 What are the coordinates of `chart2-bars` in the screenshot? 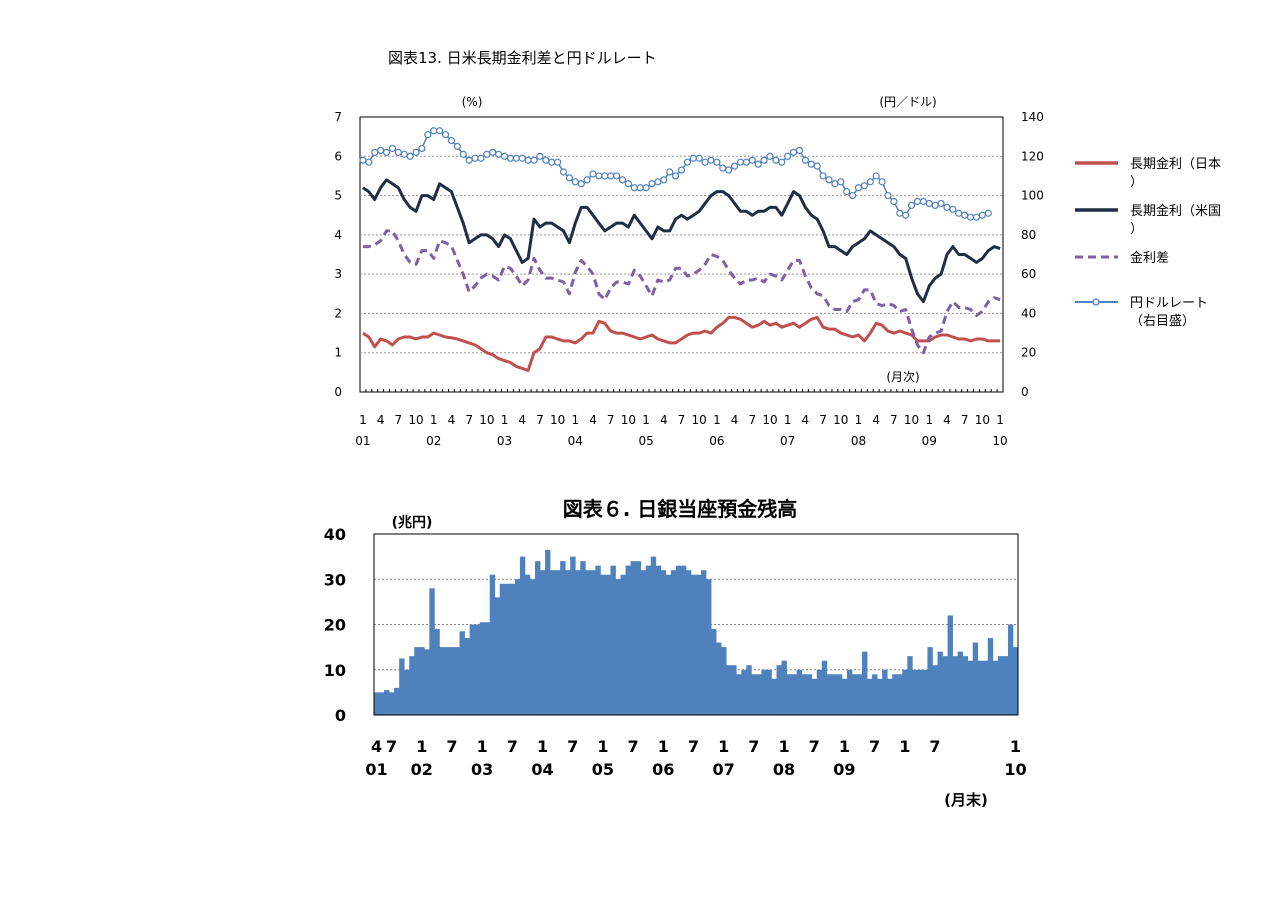 It's located at (696, 632).